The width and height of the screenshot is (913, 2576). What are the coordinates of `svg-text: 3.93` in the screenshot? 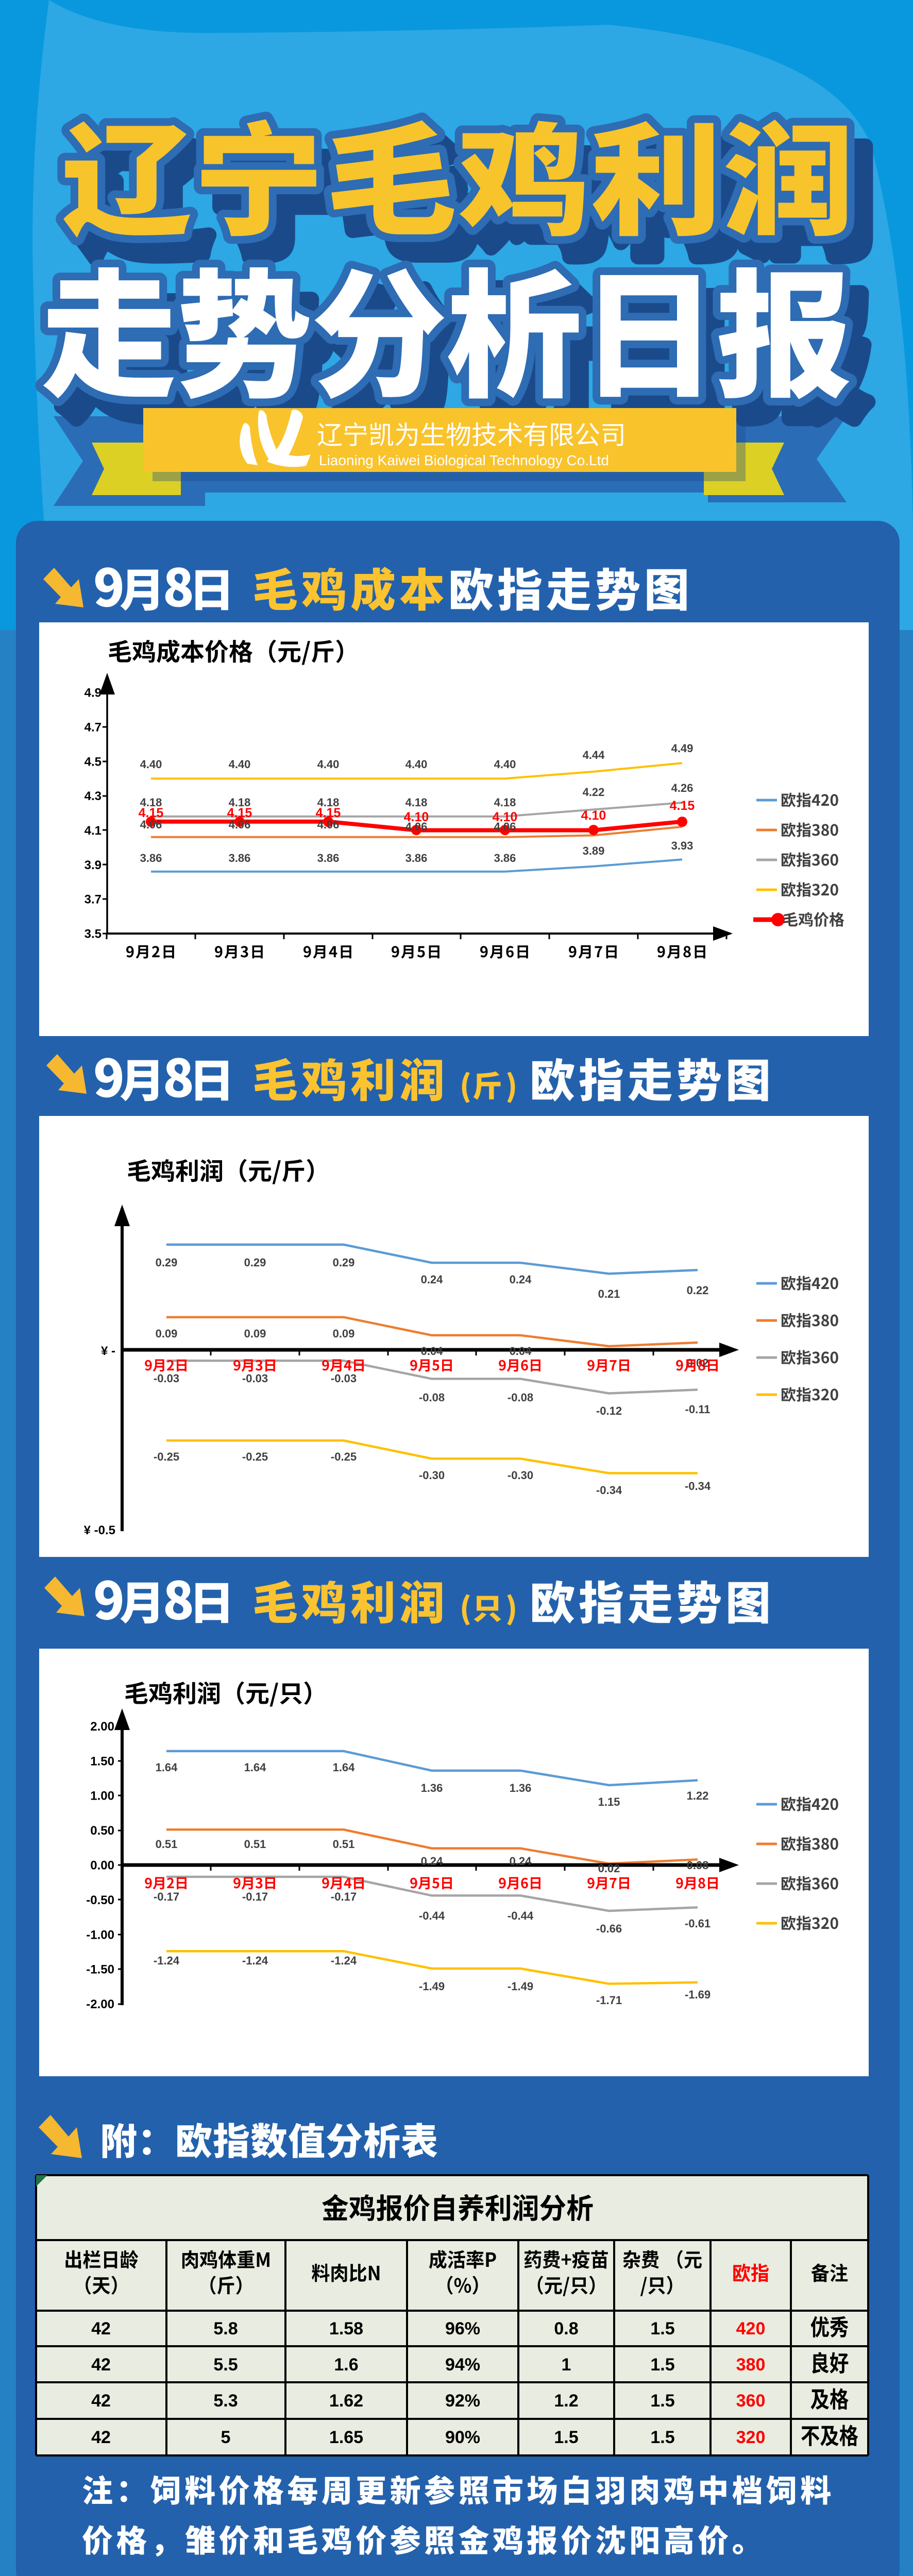 It's located at (682, 845).